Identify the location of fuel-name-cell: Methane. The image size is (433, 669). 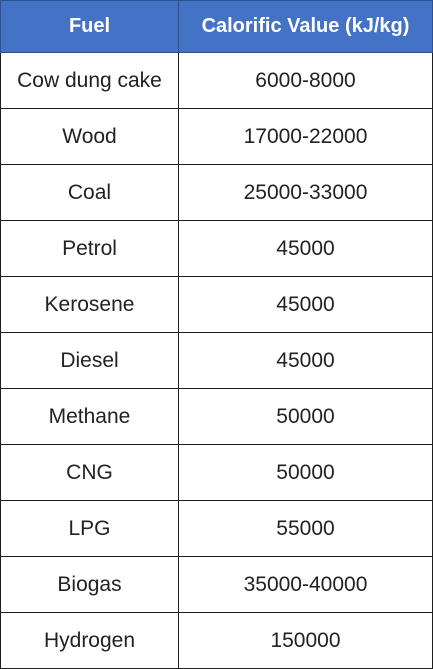
(89, 416).